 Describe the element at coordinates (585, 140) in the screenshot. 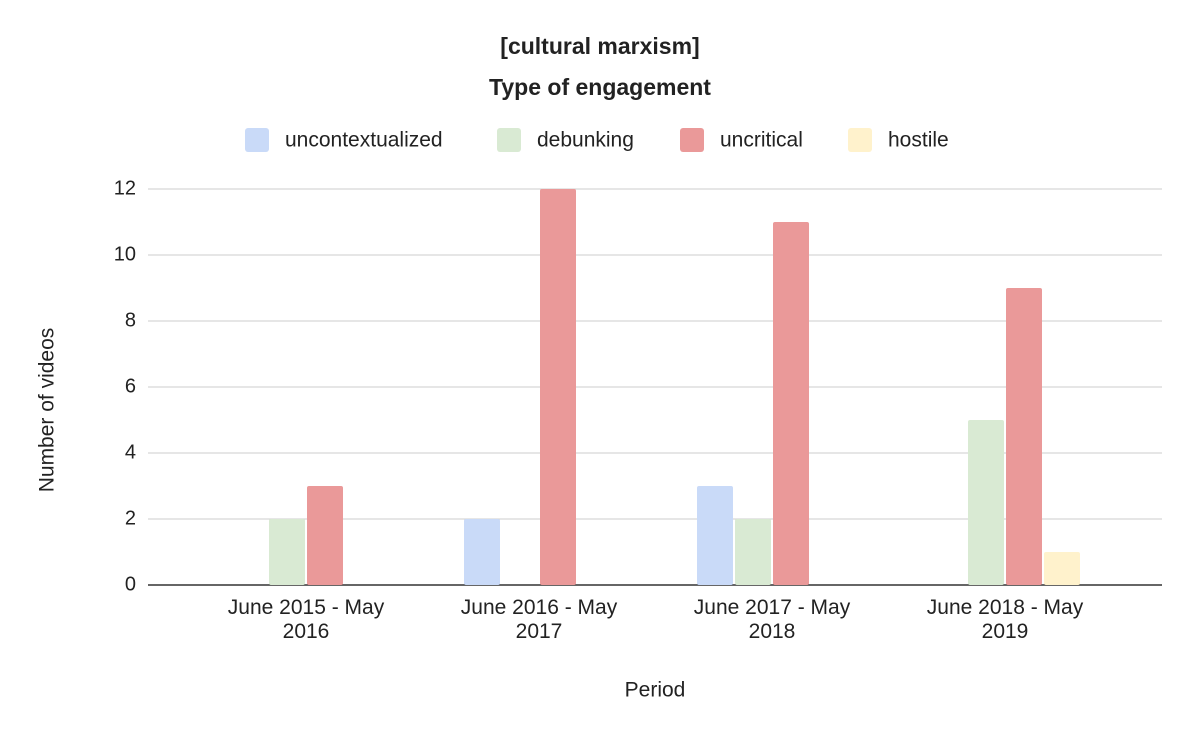

I see `legend-label: debunking` at that location.